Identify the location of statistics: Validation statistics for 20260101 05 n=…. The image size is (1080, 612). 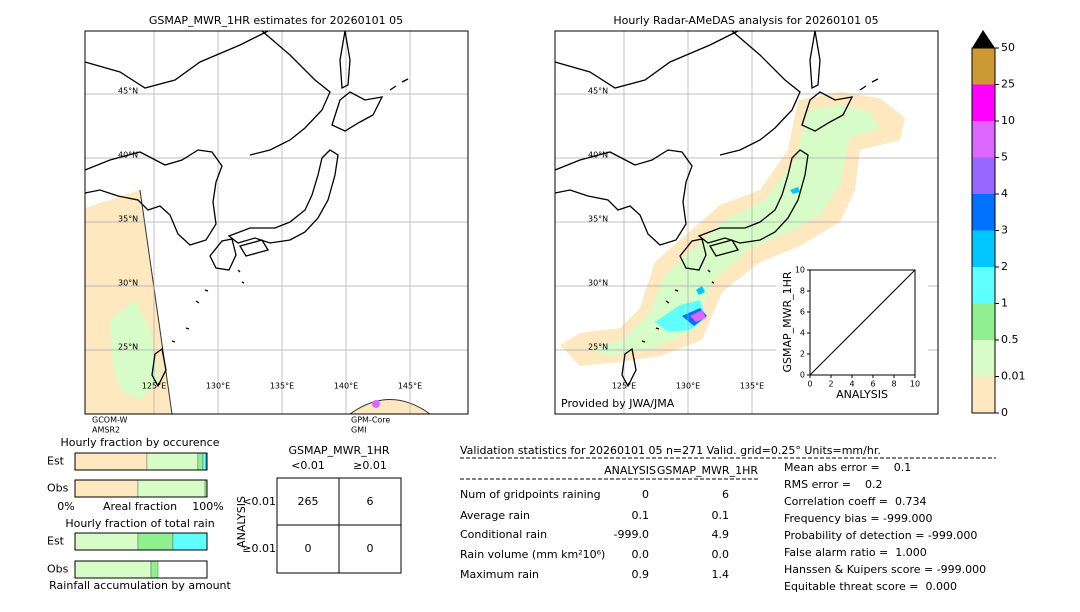
(728, 518).